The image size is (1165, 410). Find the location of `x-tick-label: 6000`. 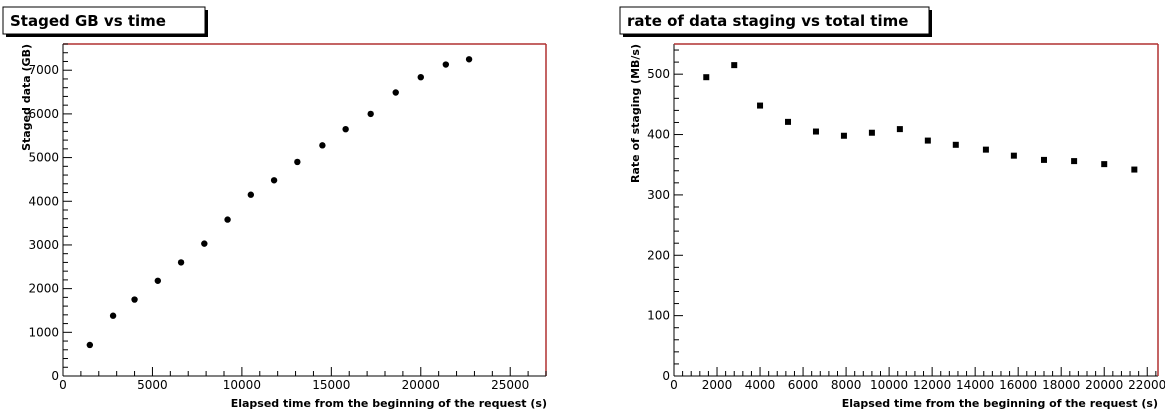

x-tick-label: 6000 is located at coordinates (803, 385).